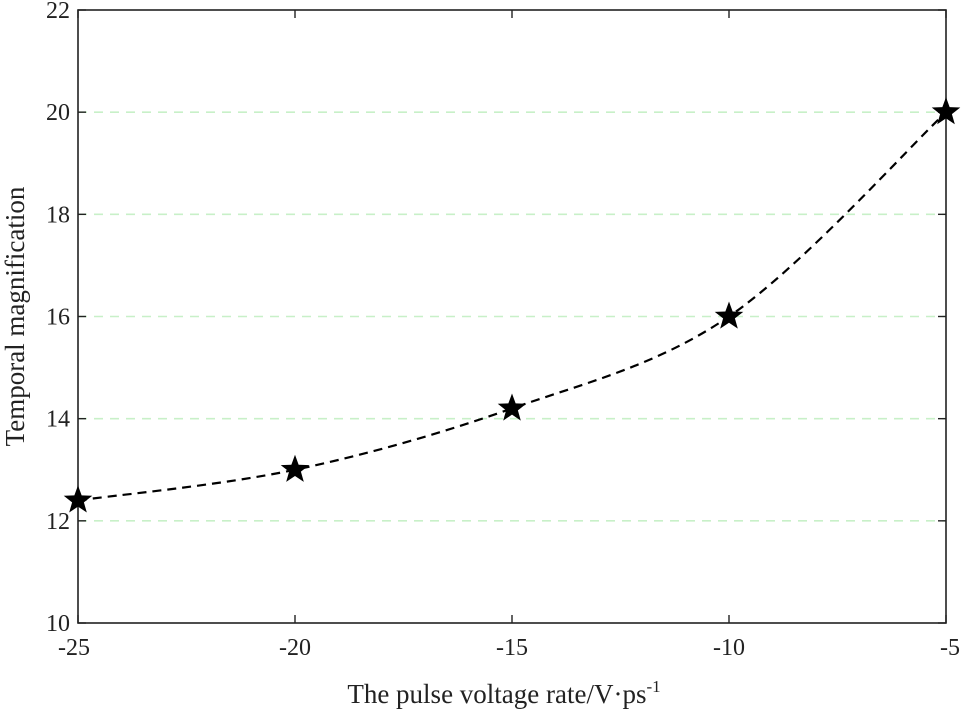 This screenshot has width=961, height=714. What do you see at coordinates (58, 113) in the screenshot?
I see `y-tick-label: 20` at bounding box center [58, 113].